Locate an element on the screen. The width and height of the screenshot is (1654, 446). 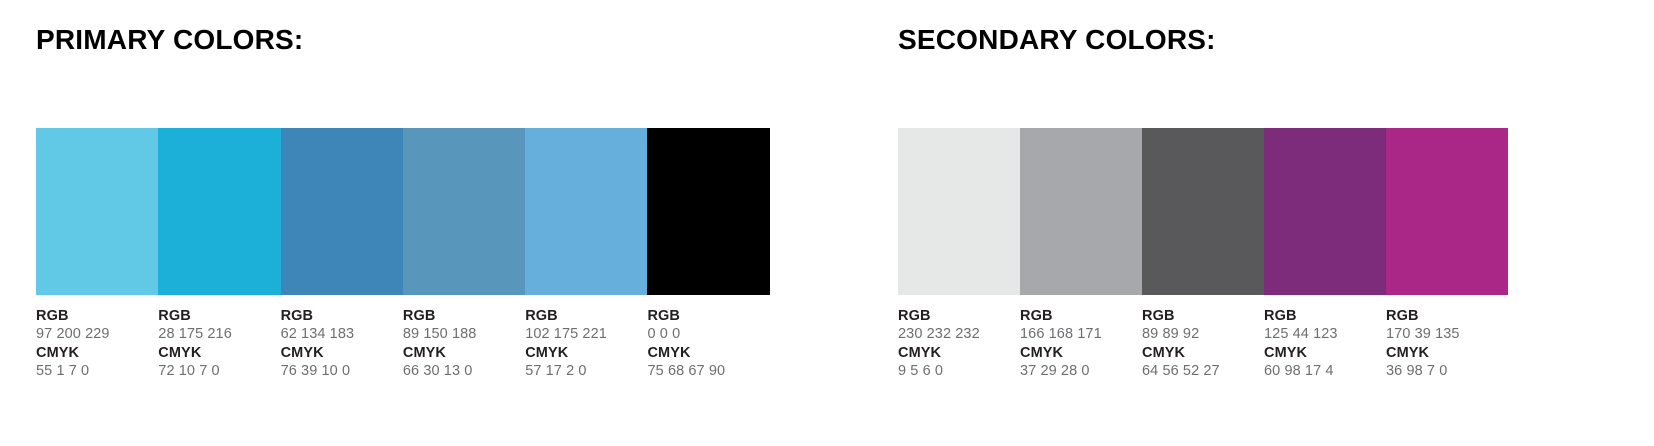
cmyk-value: 75 68 67 90 is located at coordinates (686, 371).